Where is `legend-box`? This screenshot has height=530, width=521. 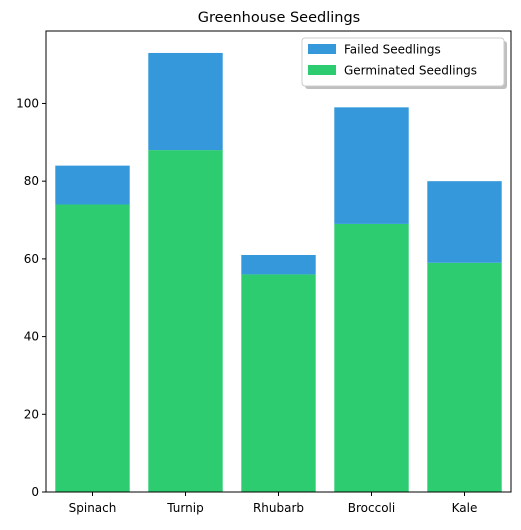
legend-box is located at coordinates (403, 62).